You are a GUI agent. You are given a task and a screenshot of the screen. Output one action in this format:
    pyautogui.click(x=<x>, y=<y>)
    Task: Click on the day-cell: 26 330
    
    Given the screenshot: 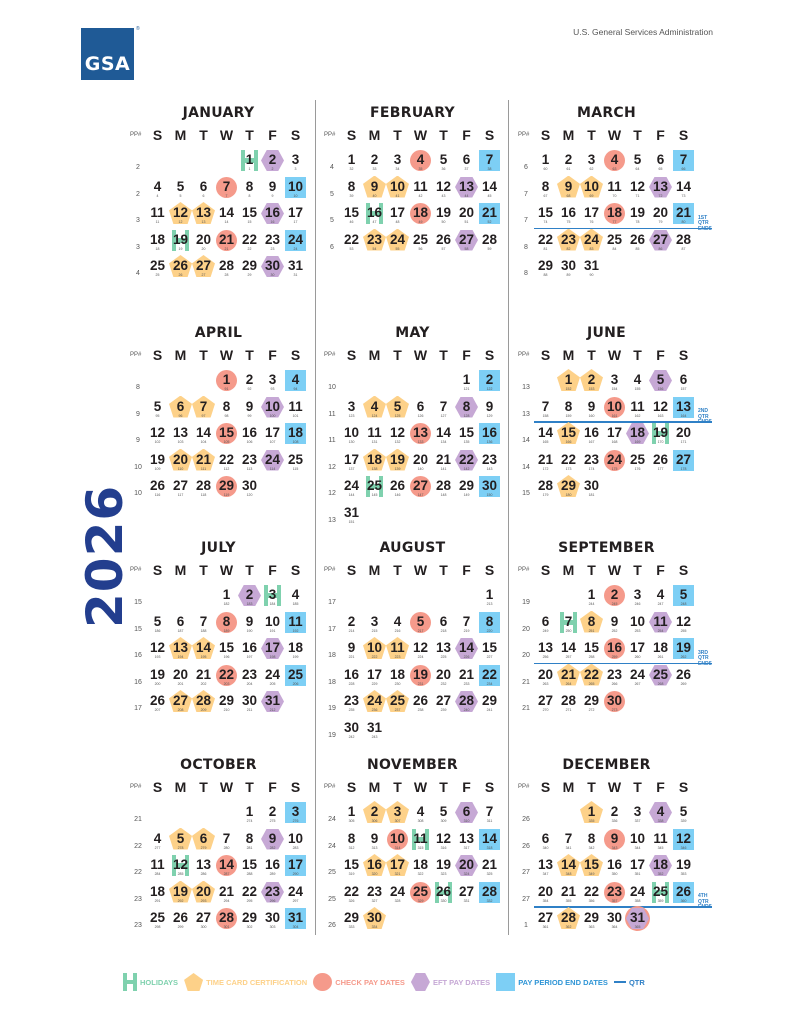 What is the action you would take?
    pyautogui.click(x=443, y=895)
    